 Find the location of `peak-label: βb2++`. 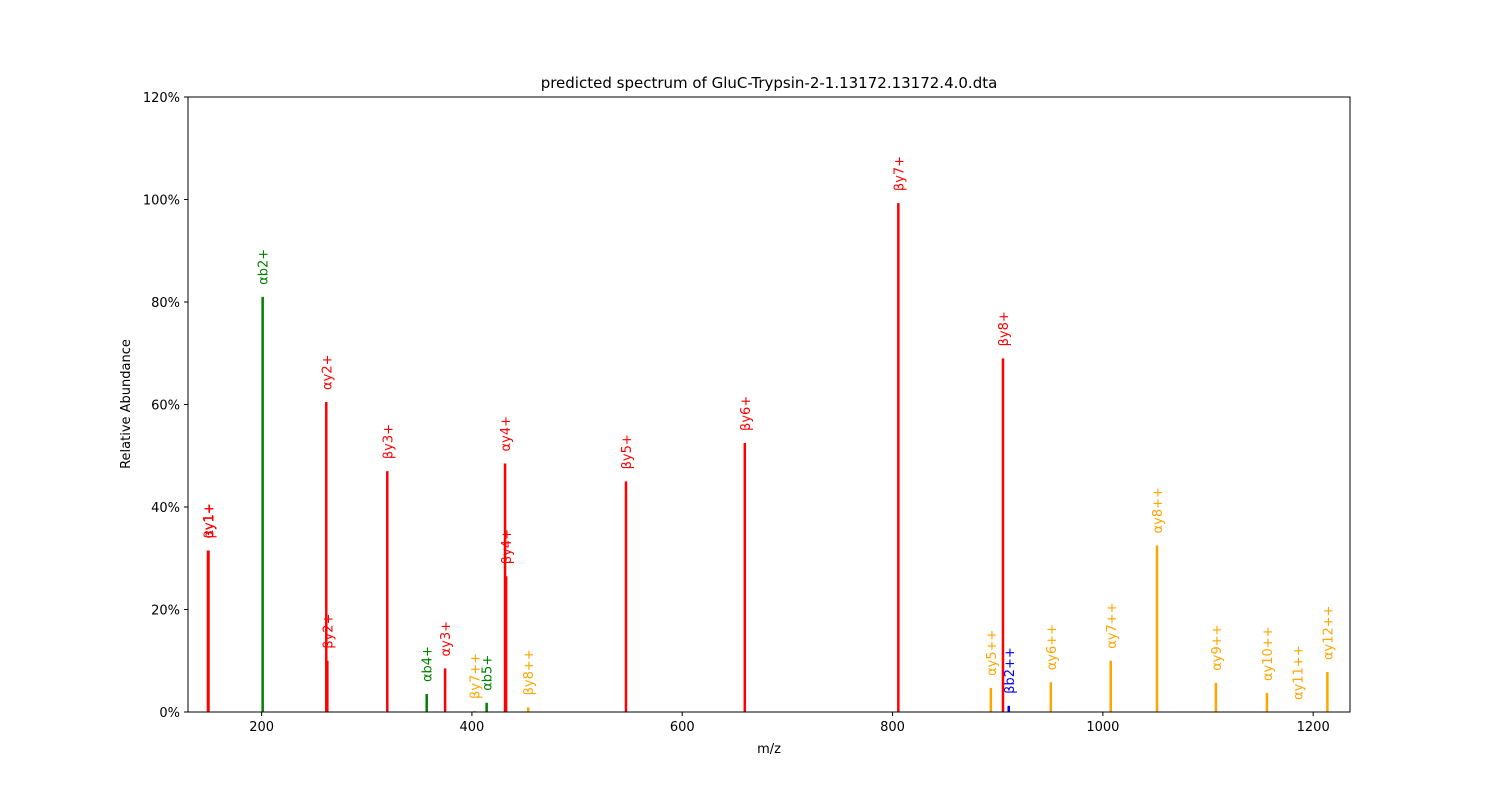

peak-label: βb2++ is located at coordinates (1010, 670).